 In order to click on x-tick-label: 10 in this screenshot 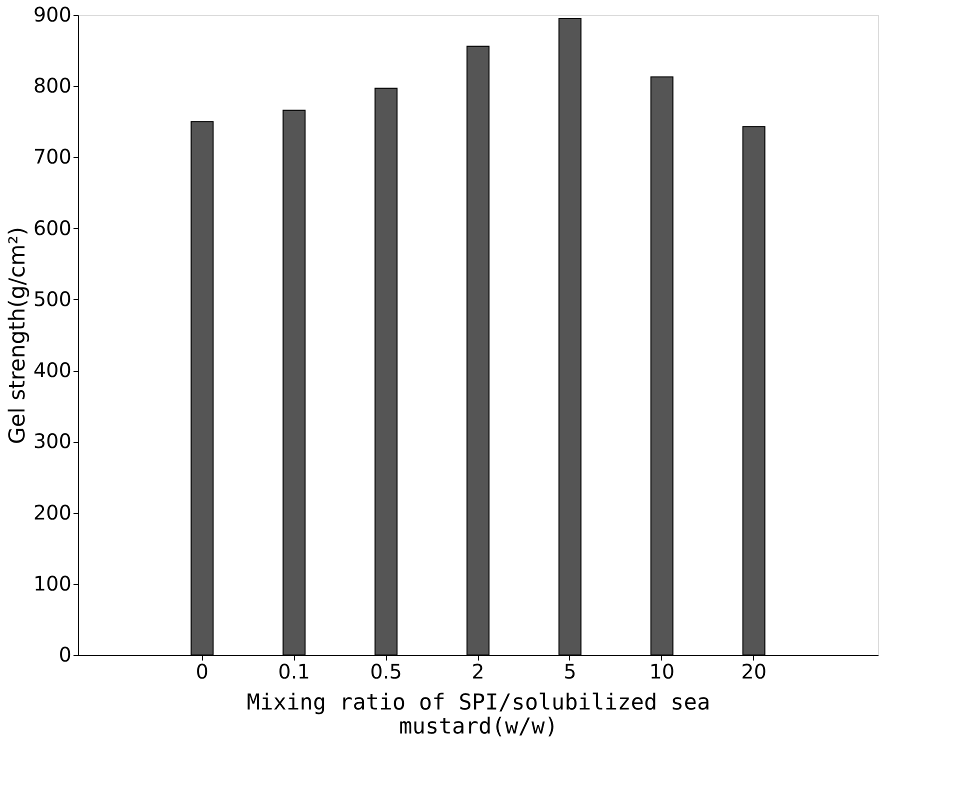, I will do `click(662, 672)`.